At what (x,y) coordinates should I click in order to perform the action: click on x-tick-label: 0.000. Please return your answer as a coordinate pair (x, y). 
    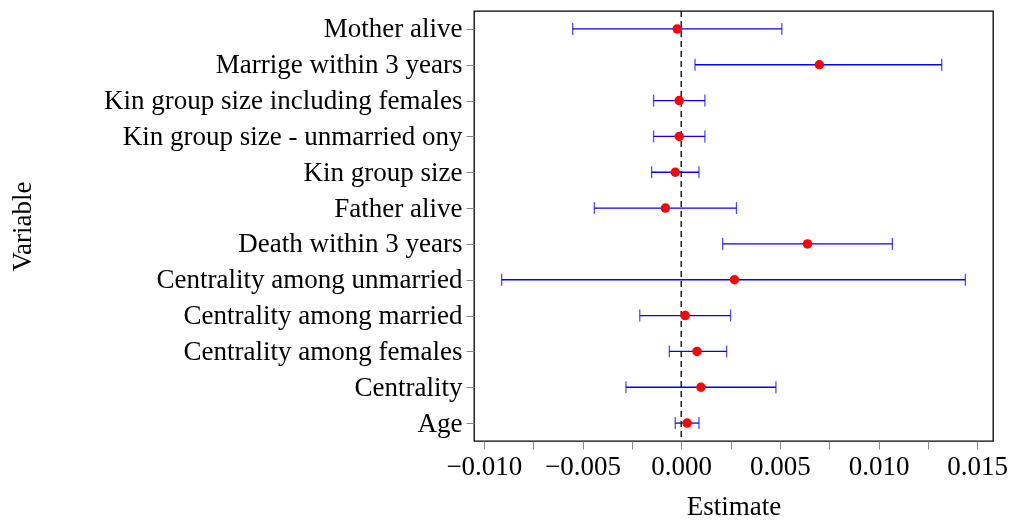
    Looking at the image, I should click on (682, 465).